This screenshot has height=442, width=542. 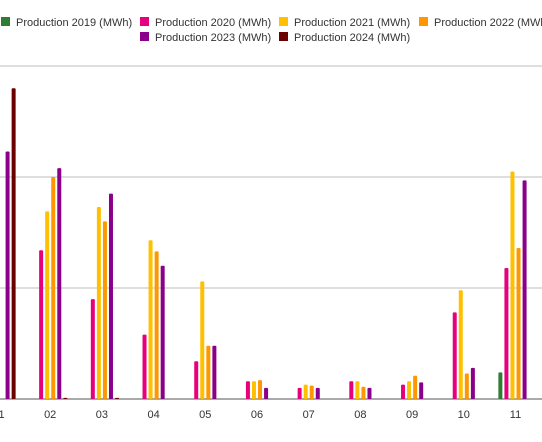 I want to click on x-tick-label: 08, so click(x=360, y=415).